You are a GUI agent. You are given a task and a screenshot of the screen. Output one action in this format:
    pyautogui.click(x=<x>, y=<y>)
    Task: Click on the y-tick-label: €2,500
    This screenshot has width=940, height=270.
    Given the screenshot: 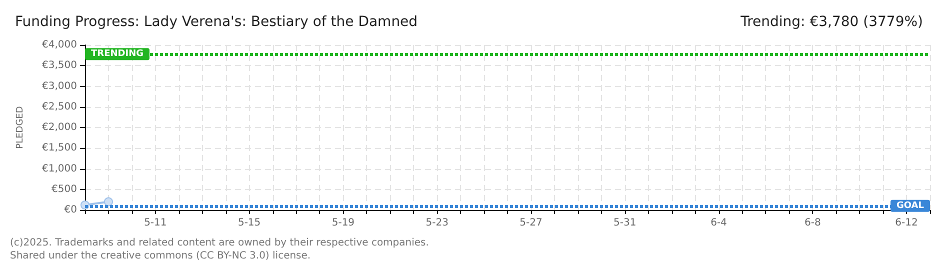 What is the action you would take?
    pyautogui.click(x=59, y=106)
    